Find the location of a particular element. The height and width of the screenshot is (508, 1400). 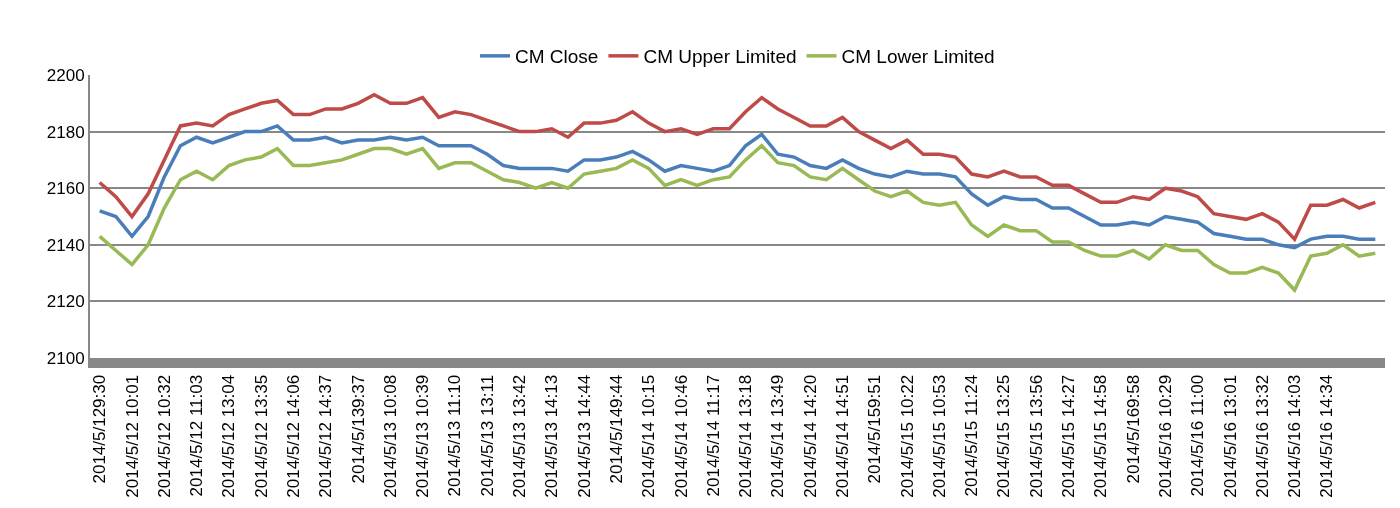

x-tick-label: 2014/5/13 10:39 is located at coordinates (423, 436).